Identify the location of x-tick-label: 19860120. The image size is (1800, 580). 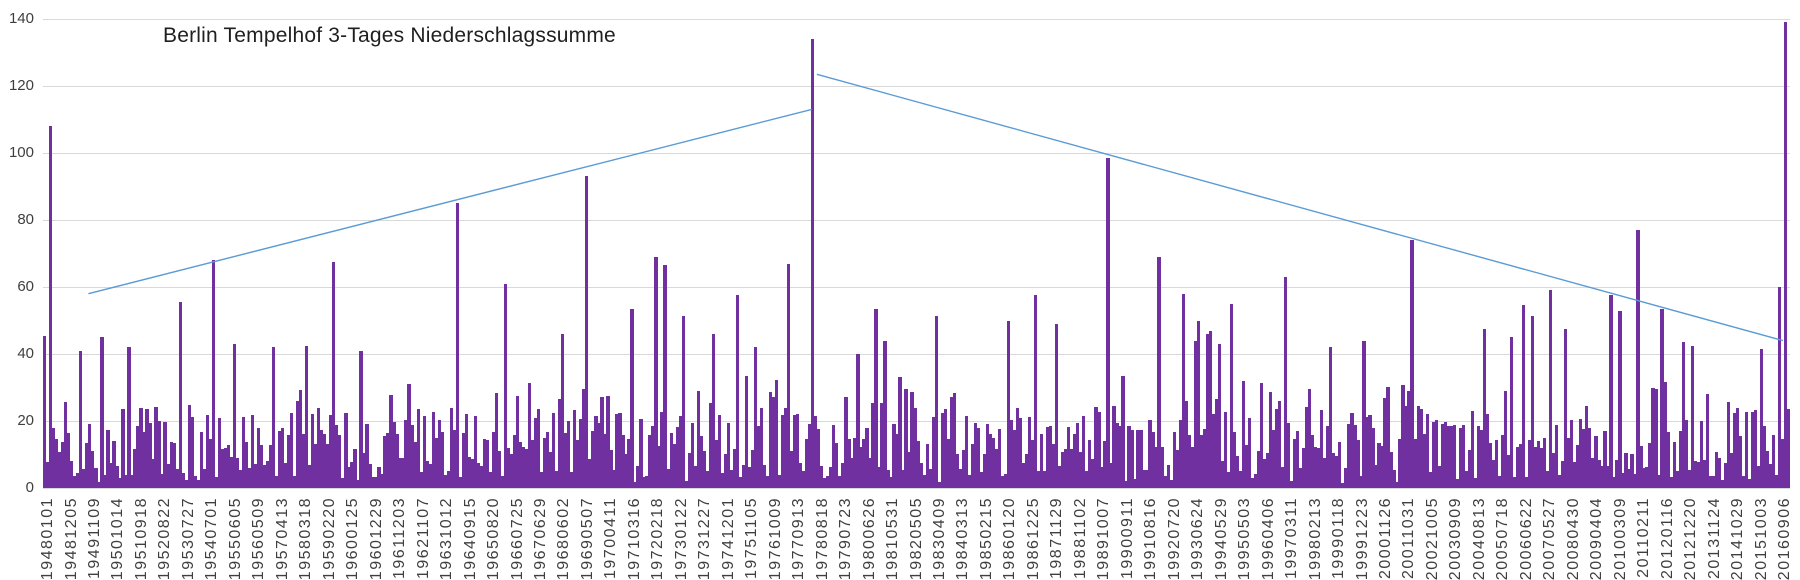
(1010, 538).